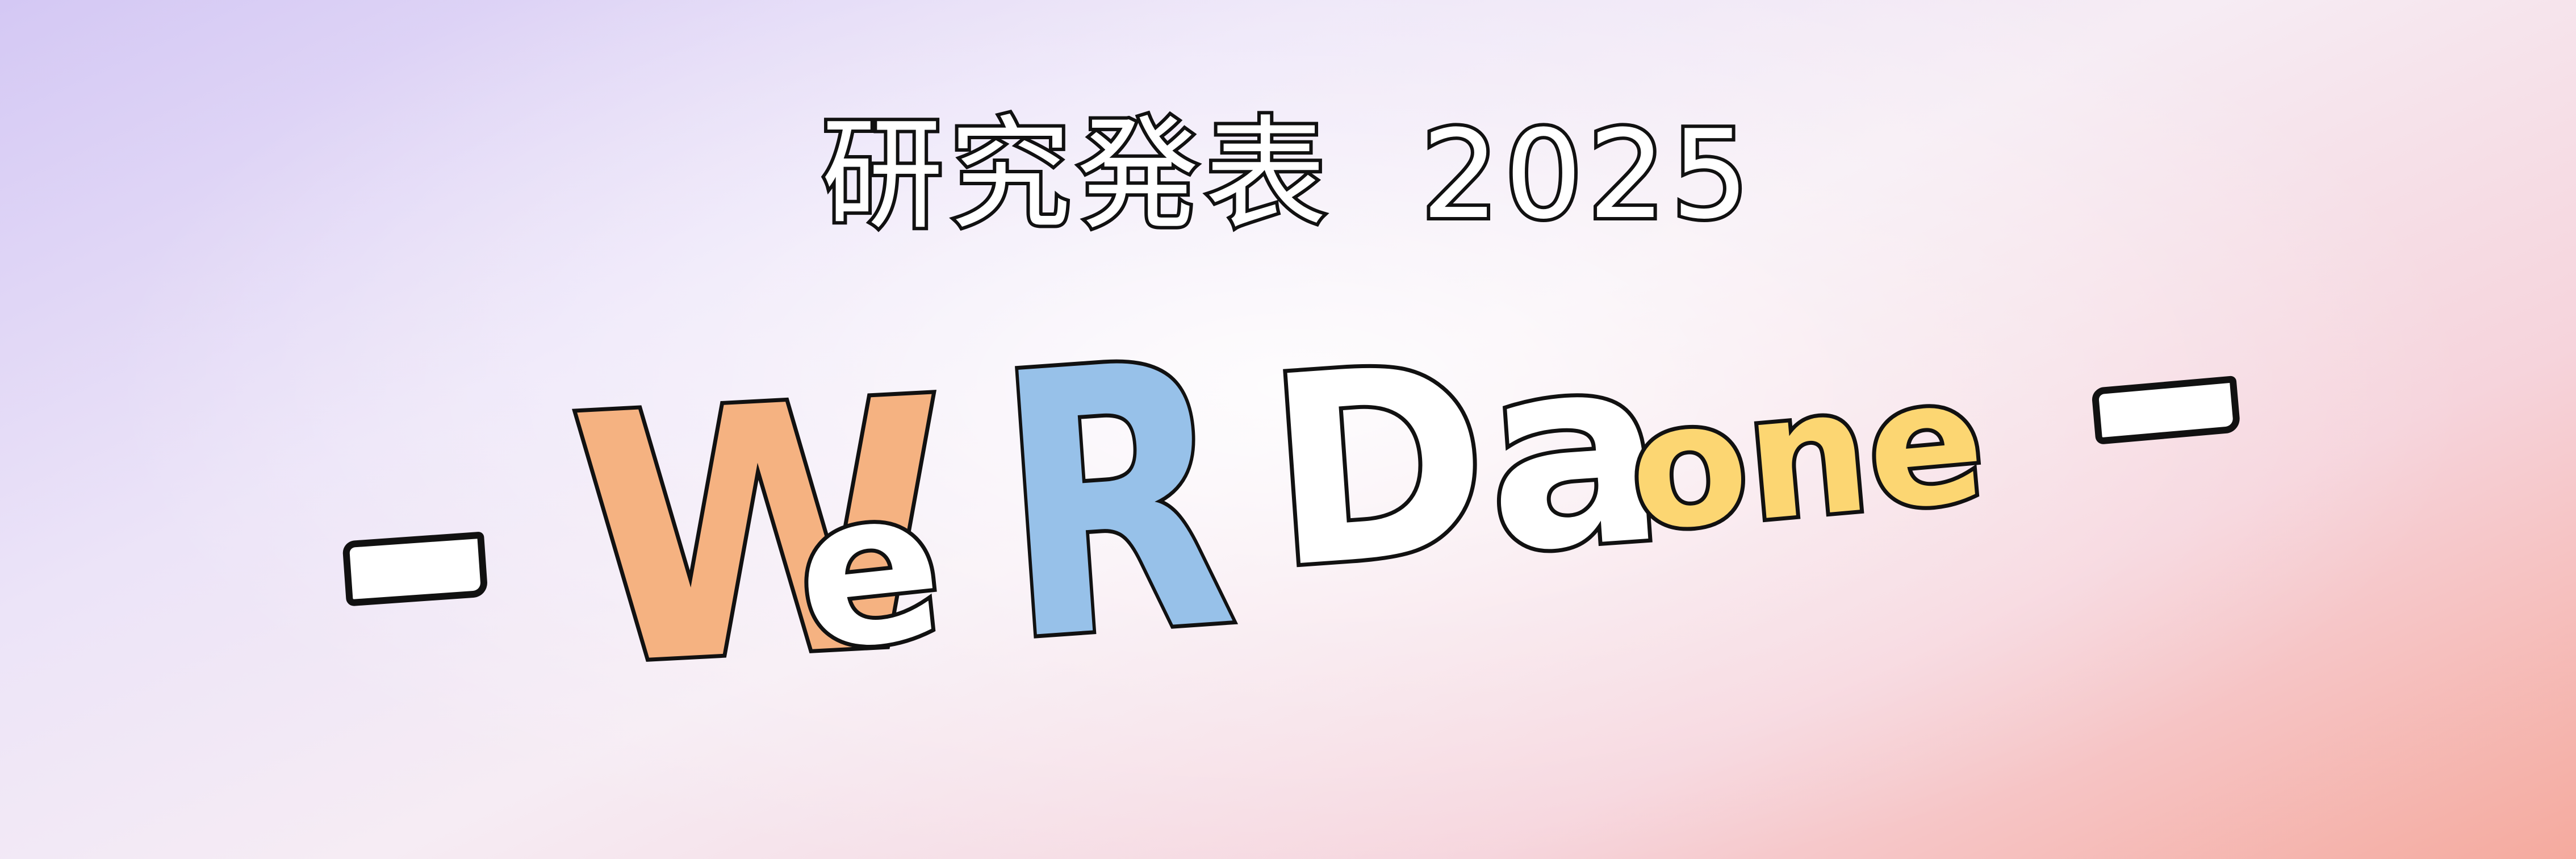 This screenshot has height=859, width=2576. I want to click on title-word-da: Da, so click(1466, 461).